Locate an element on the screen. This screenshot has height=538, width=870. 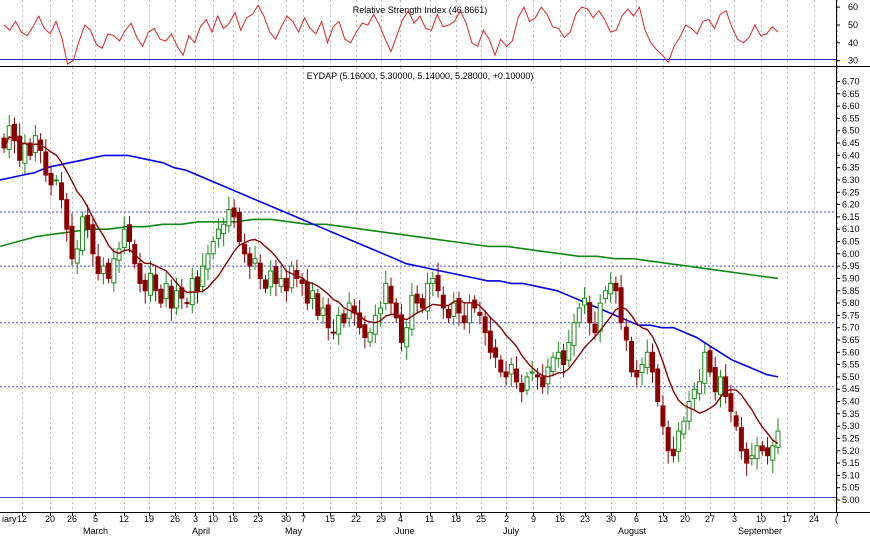
x-tick-label: 17 is located at coordinates (787, 519).